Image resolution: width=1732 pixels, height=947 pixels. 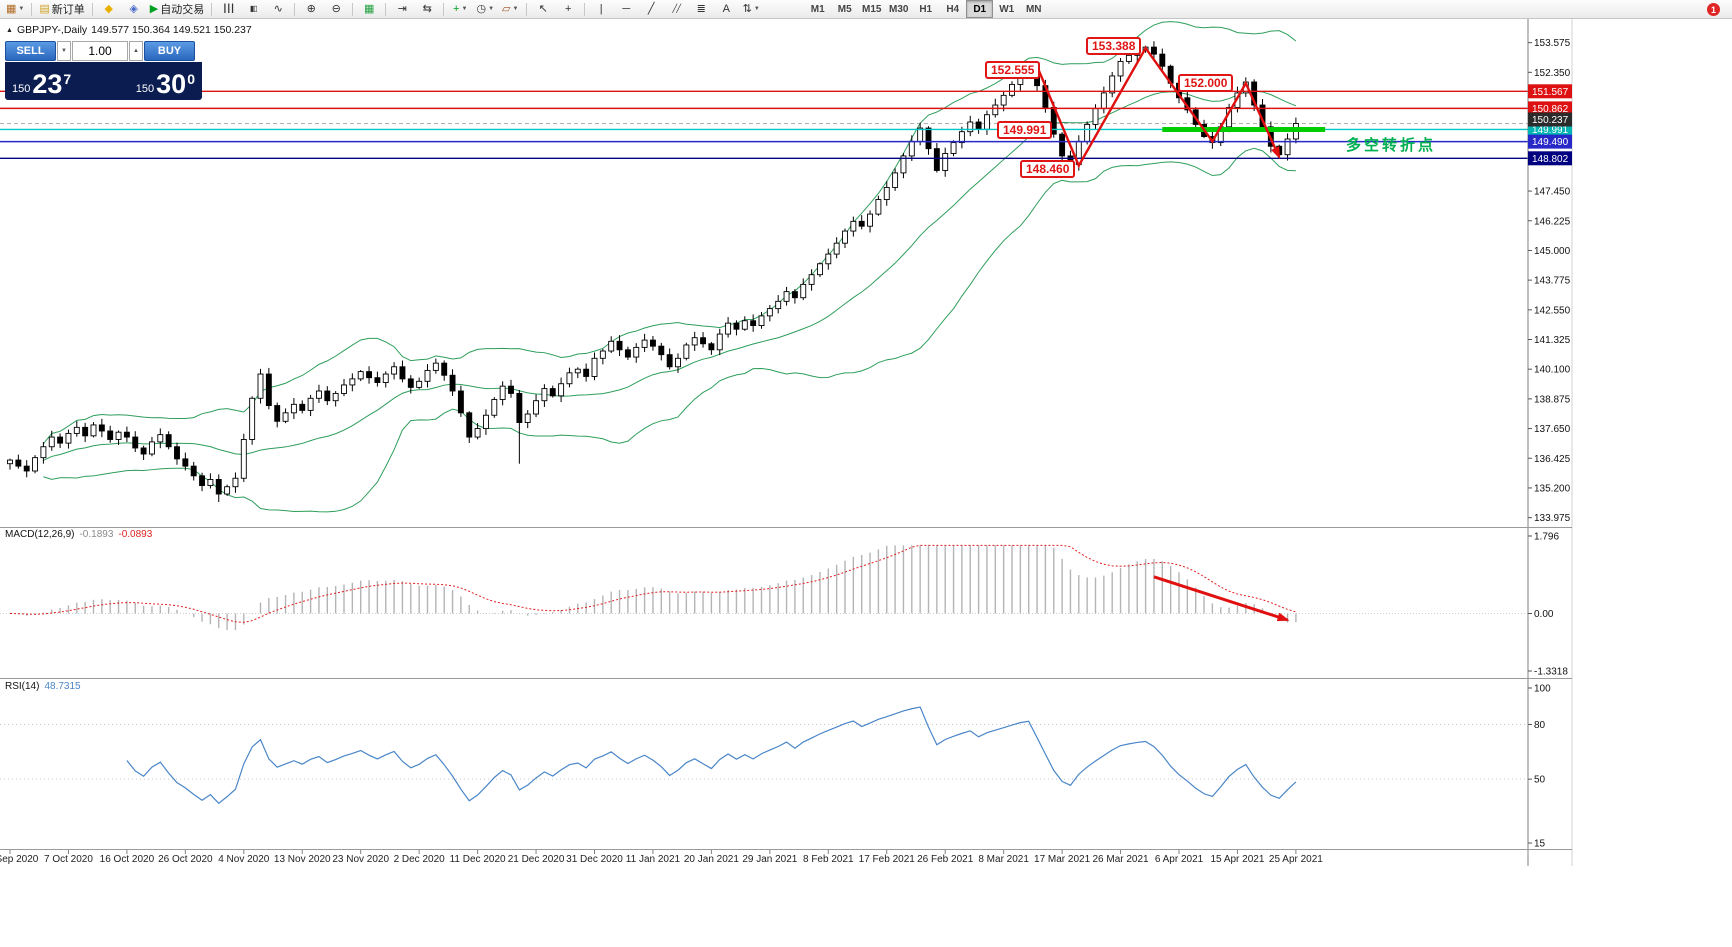 What do you see at coordinates (136, 51) in the screenshot?
I see `volume-increase-button: ▲` at bounding box center [136, 51].